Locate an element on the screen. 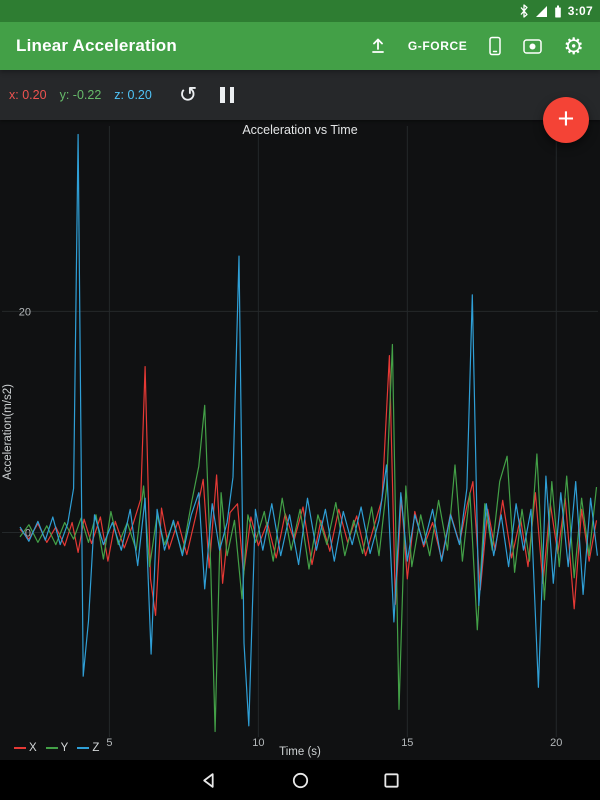  status-bar: 3:07 is located at coordinates (300, 11).